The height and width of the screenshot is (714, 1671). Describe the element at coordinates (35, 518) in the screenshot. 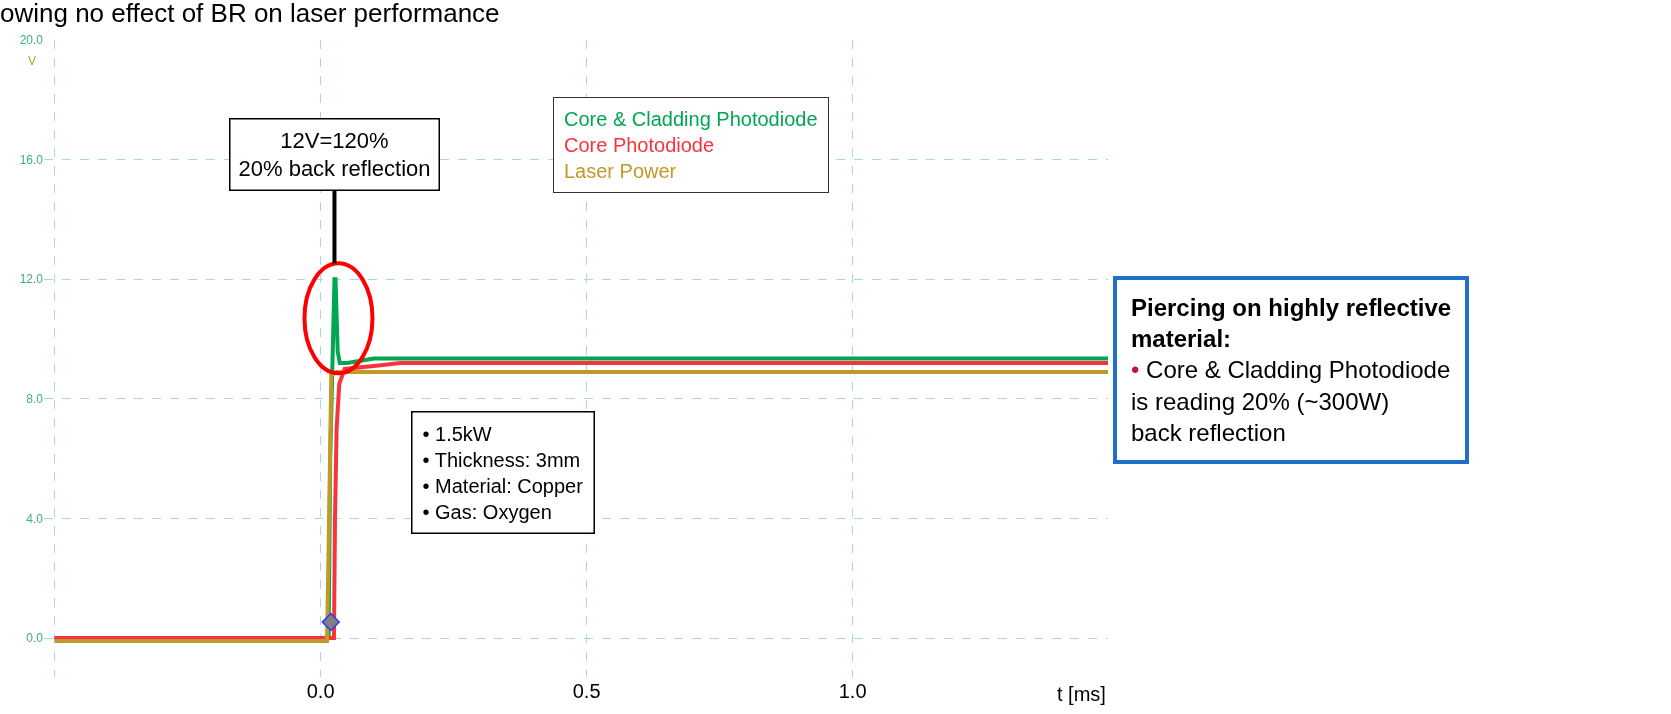

I see `y-tick-label: 4.0` at that location.